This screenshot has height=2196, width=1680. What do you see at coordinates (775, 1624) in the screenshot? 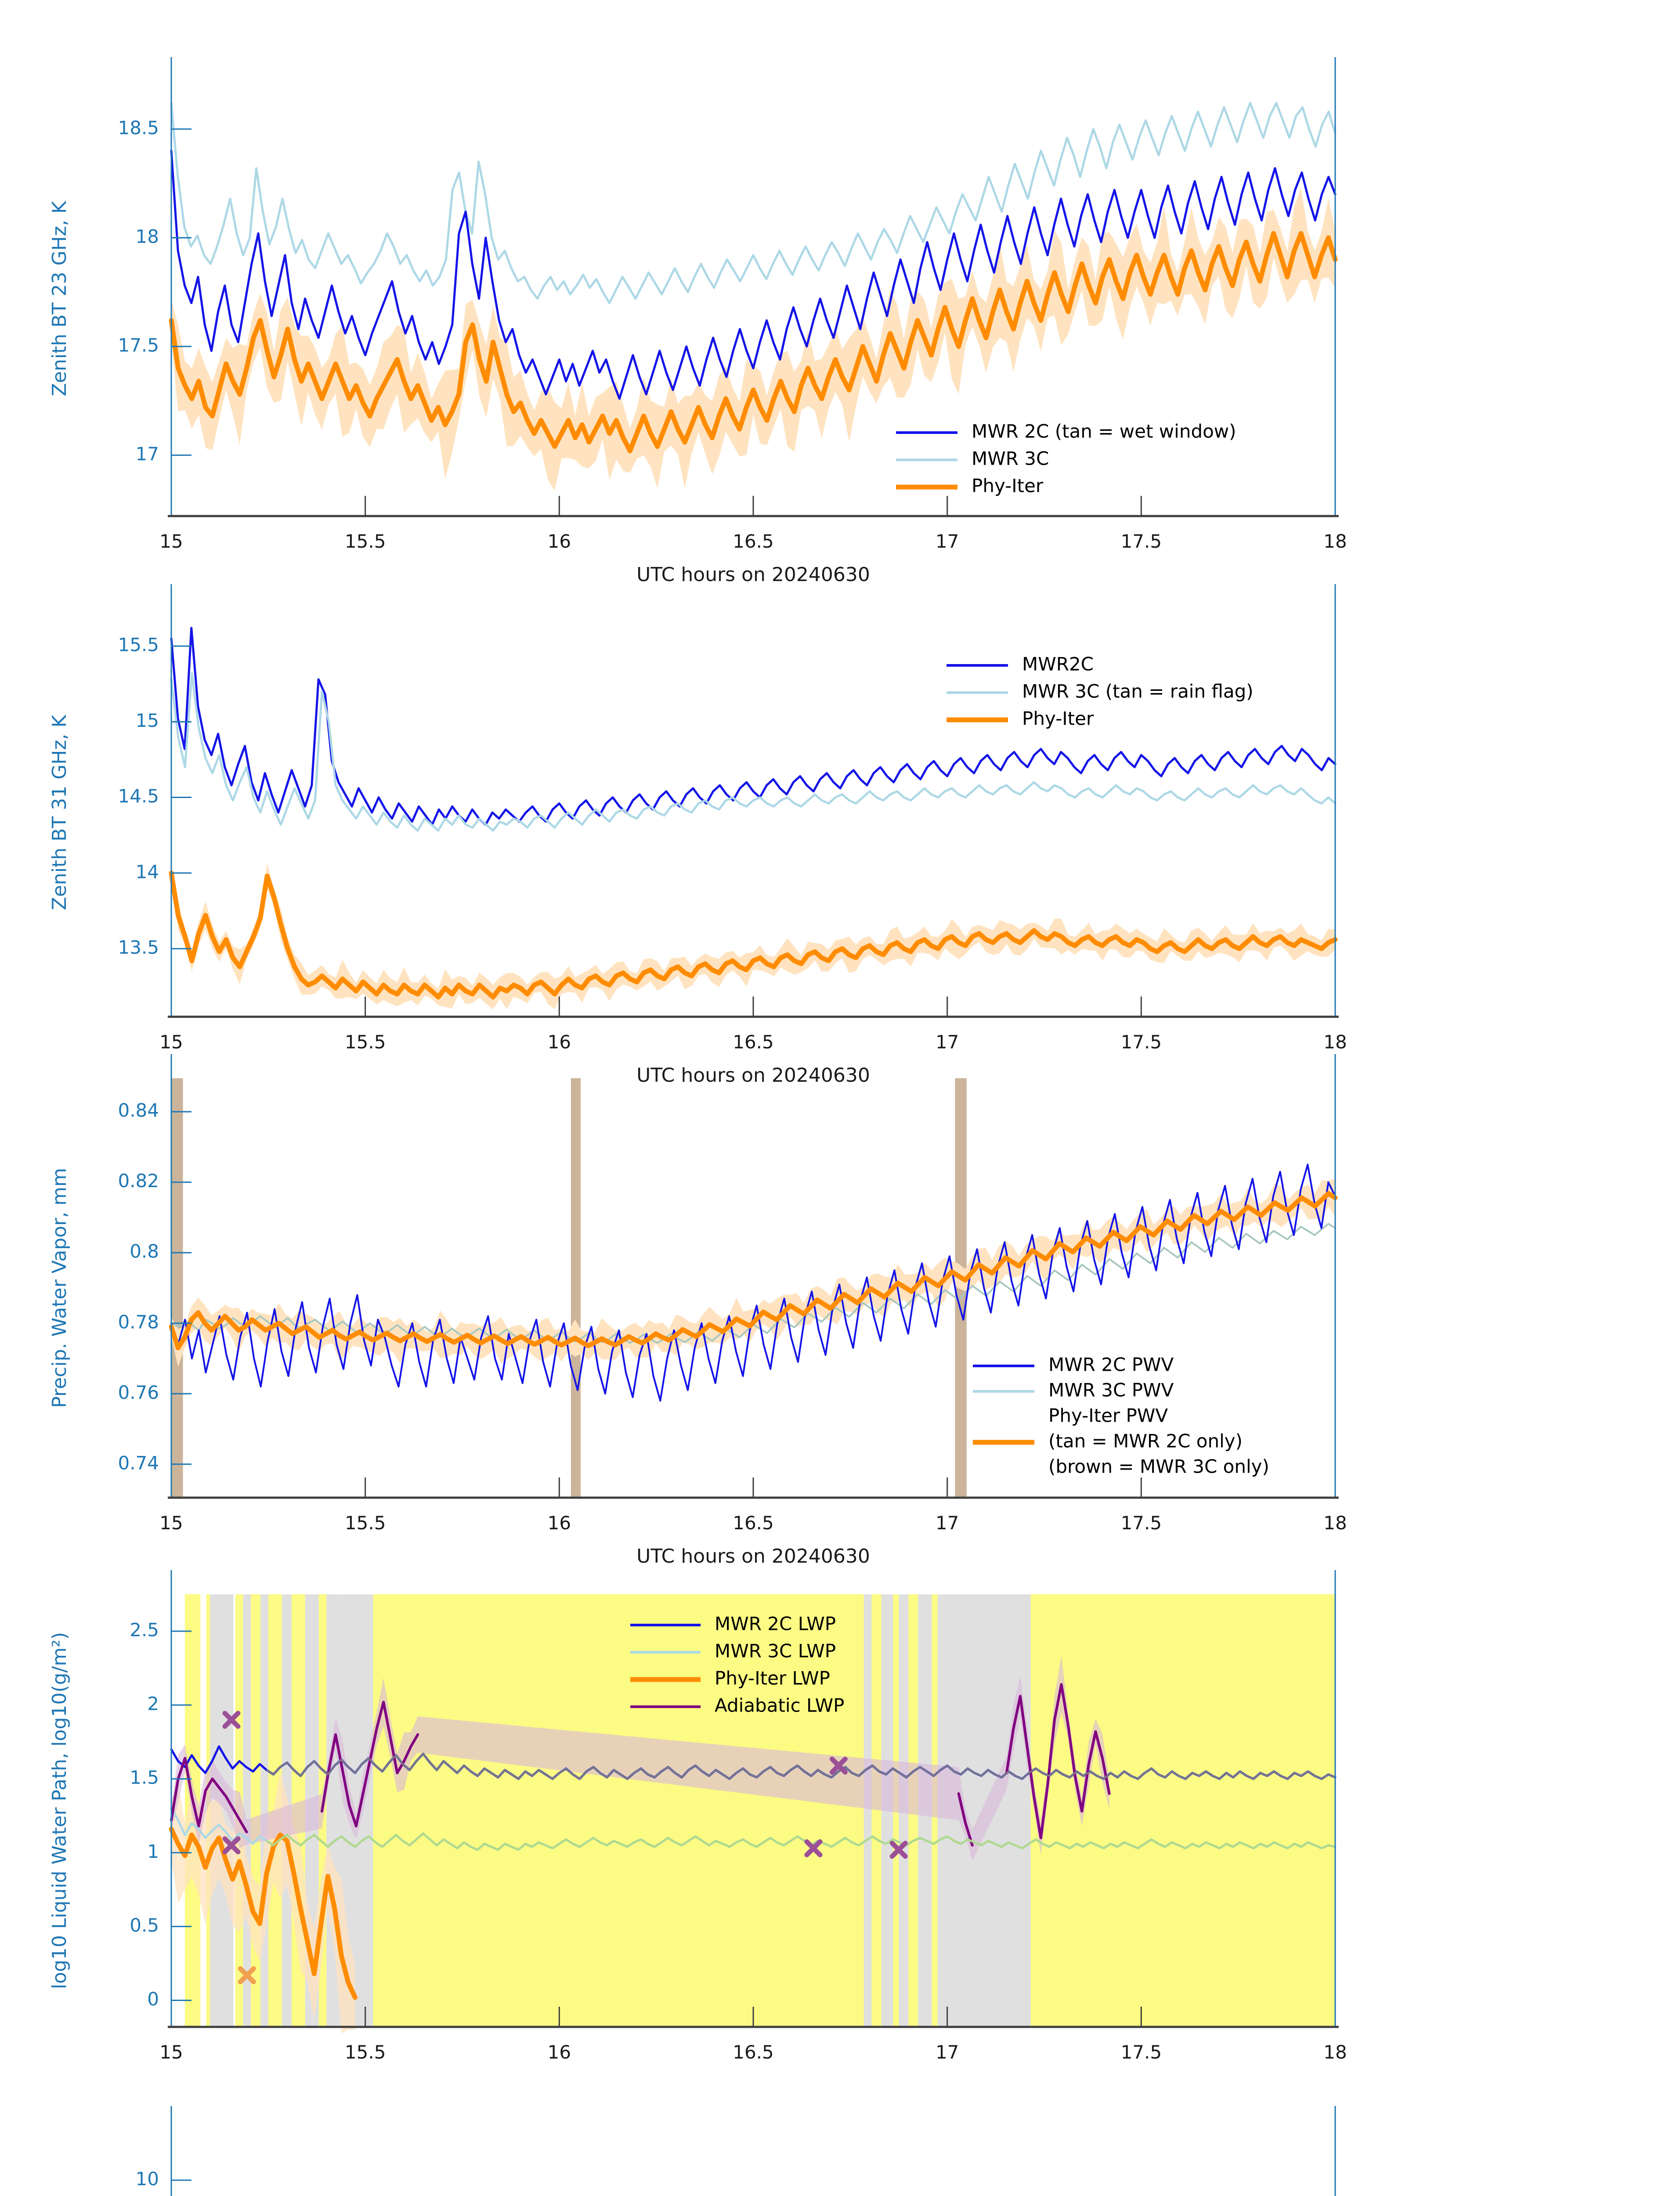
I see `legend-label: MWR 2C LWP` at bounding box center [775, 1624].